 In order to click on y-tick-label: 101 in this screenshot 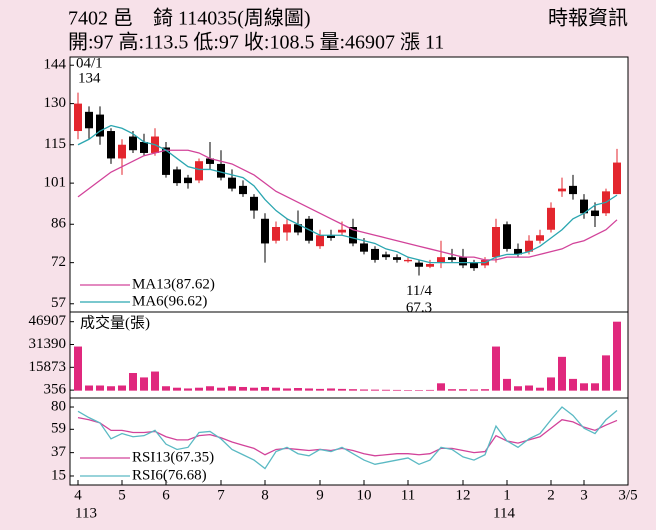, I will do `click(55, 183)`.